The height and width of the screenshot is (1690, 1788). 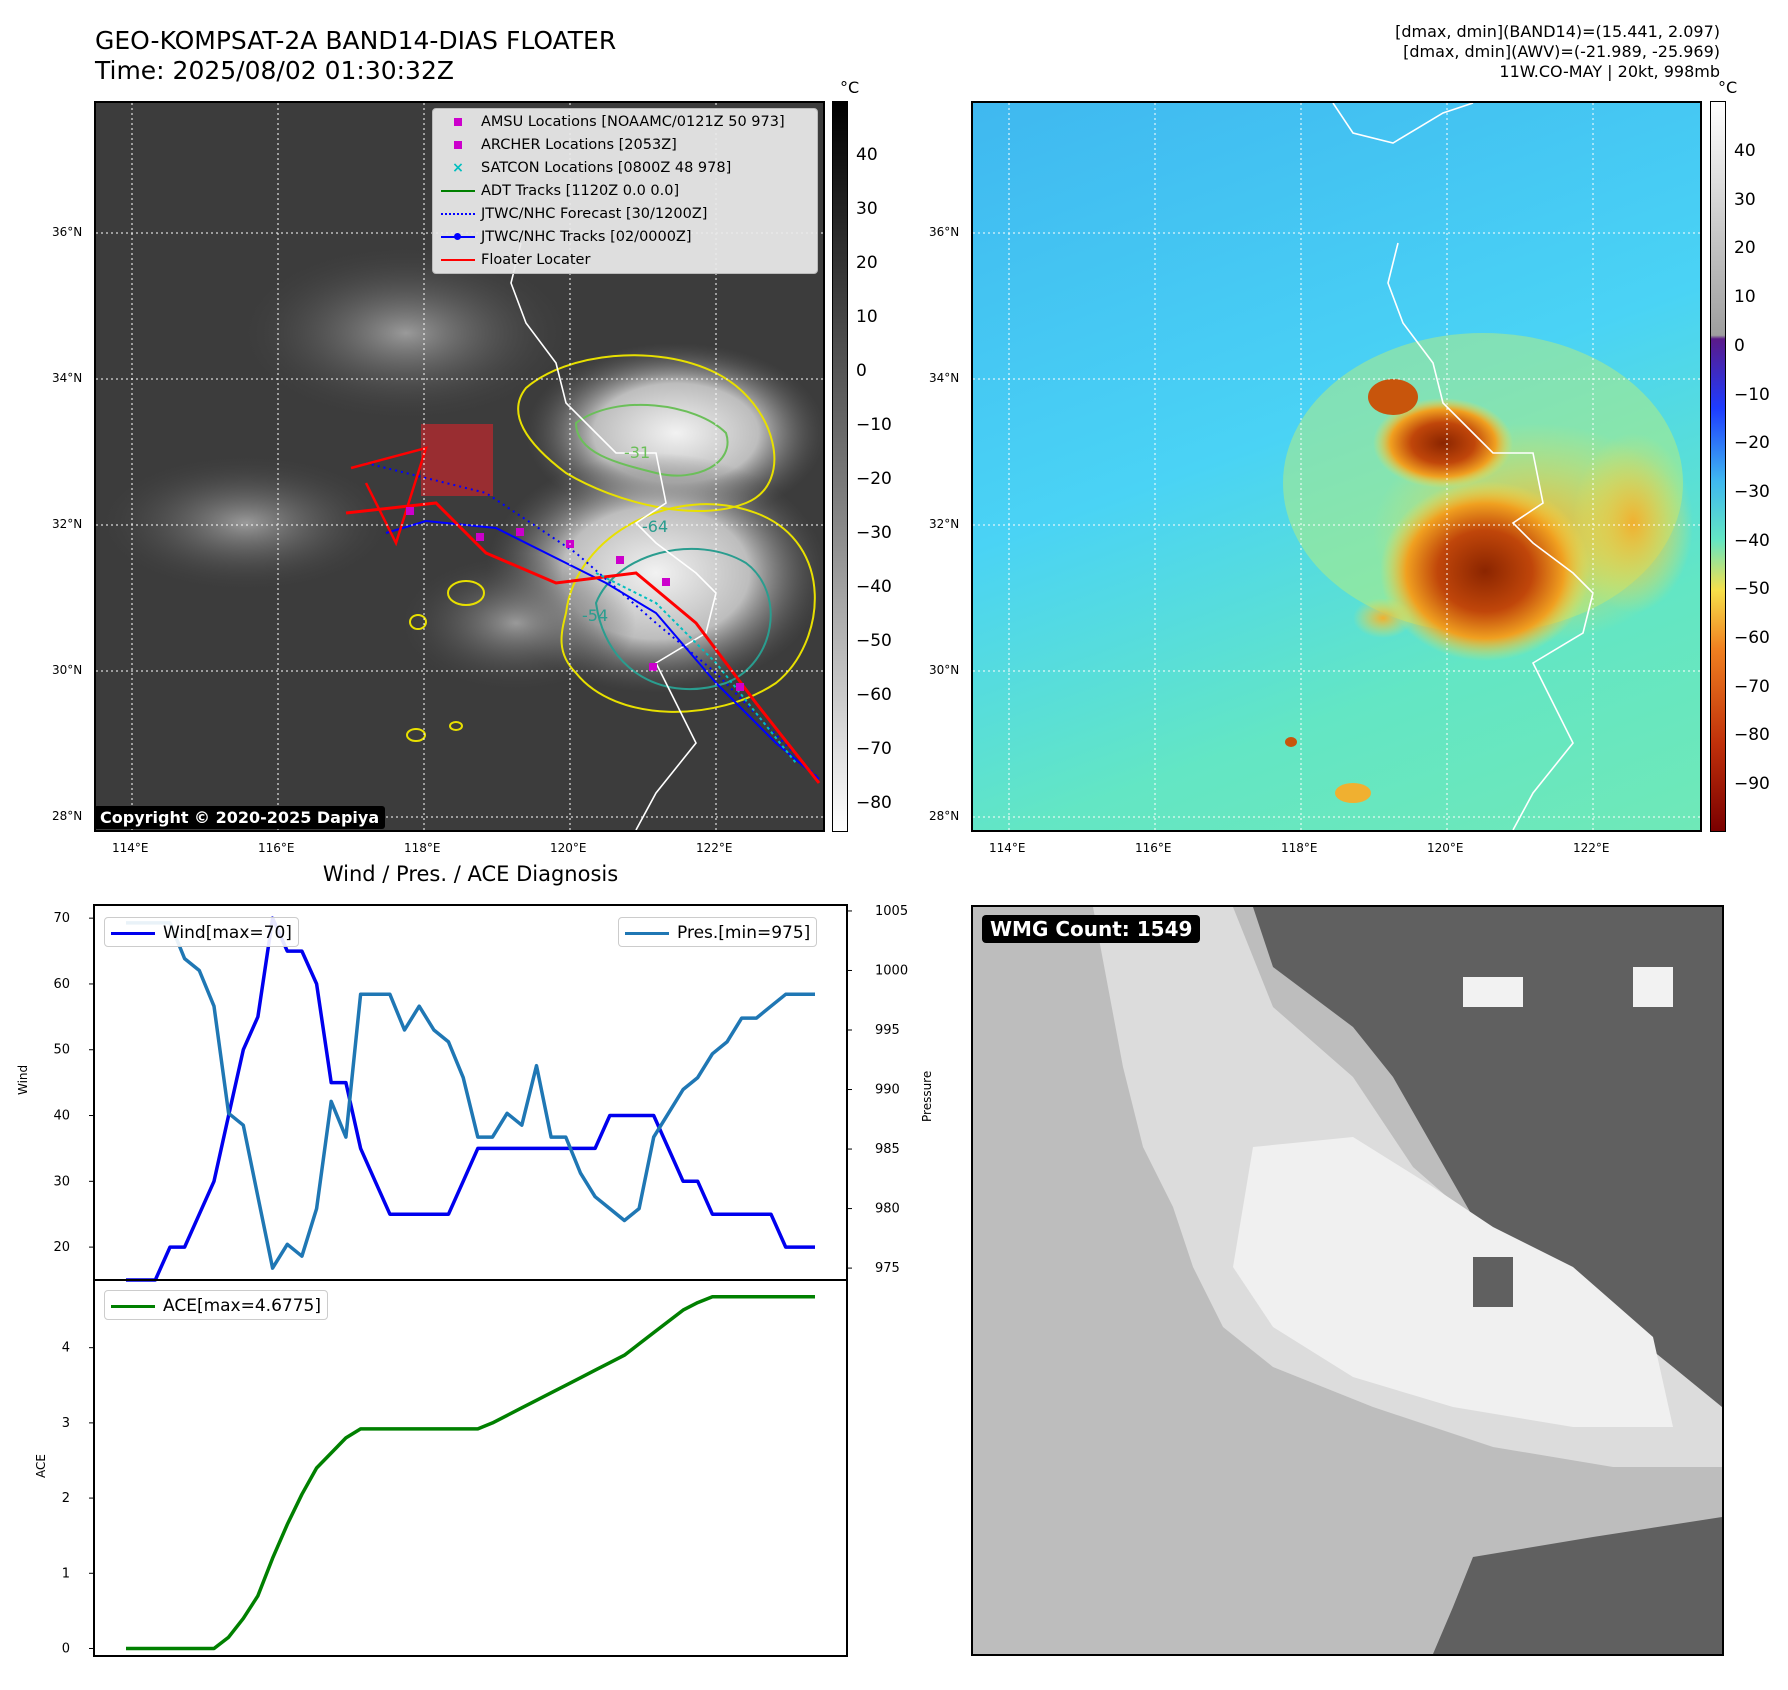 What do you see at coordinates (61, 1181) in the screenshot?
I see `y-tick-label: 30` at bounding box center [61, 1181].